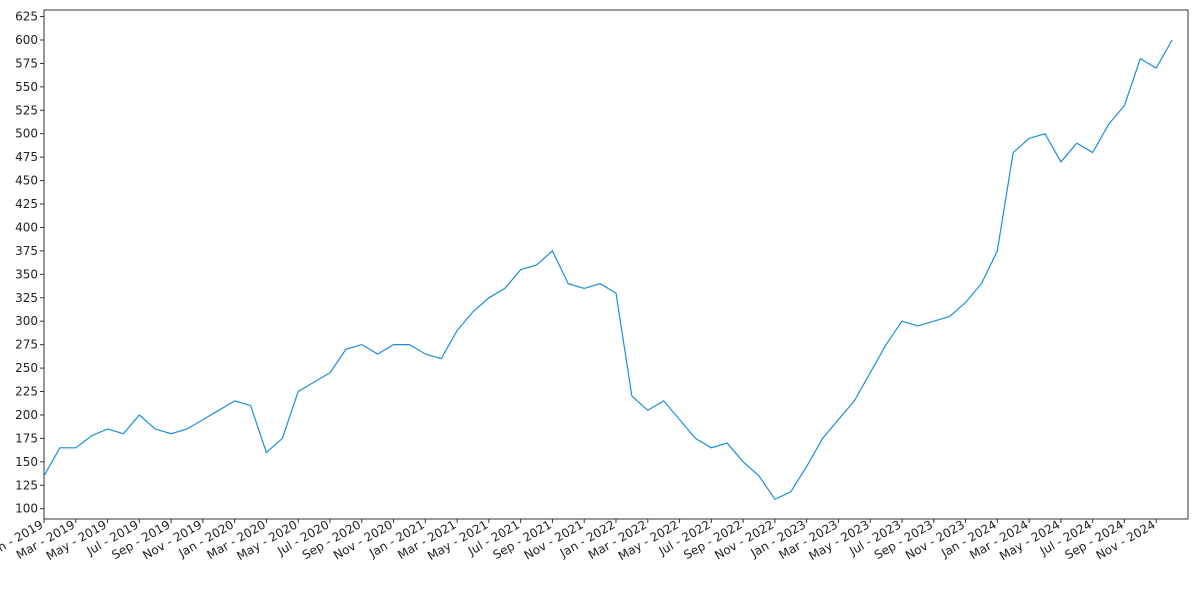 This screenshot has height=600, width=1200. What do you see at coordinates (26, 321) in the screenshot?
I see `y-tick-label: 300` at bounding box center [26, 321].